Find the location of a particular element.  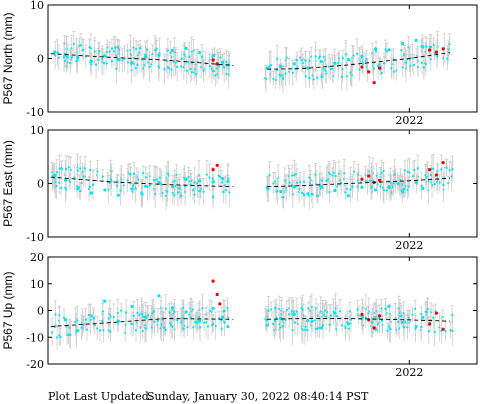

y-tick-label: 0 is located at coordinates (40, 184).